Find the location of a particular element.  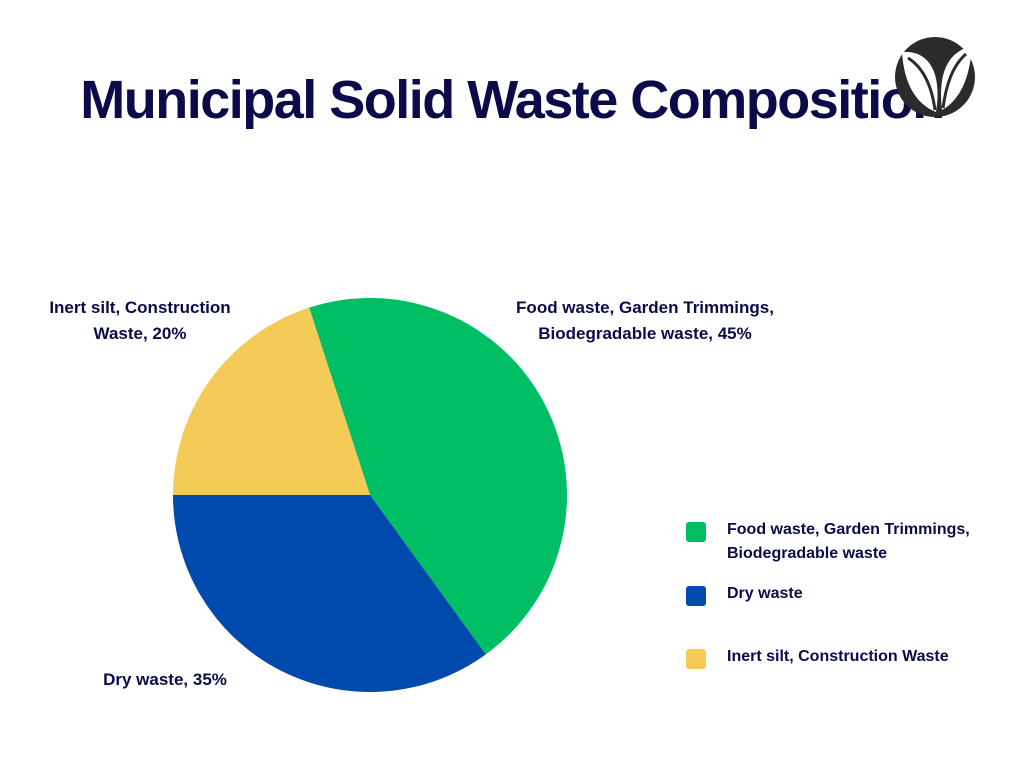

legend-label-inert-silt: Inert silt, Construction Waste is located at coordinates (838, 656).